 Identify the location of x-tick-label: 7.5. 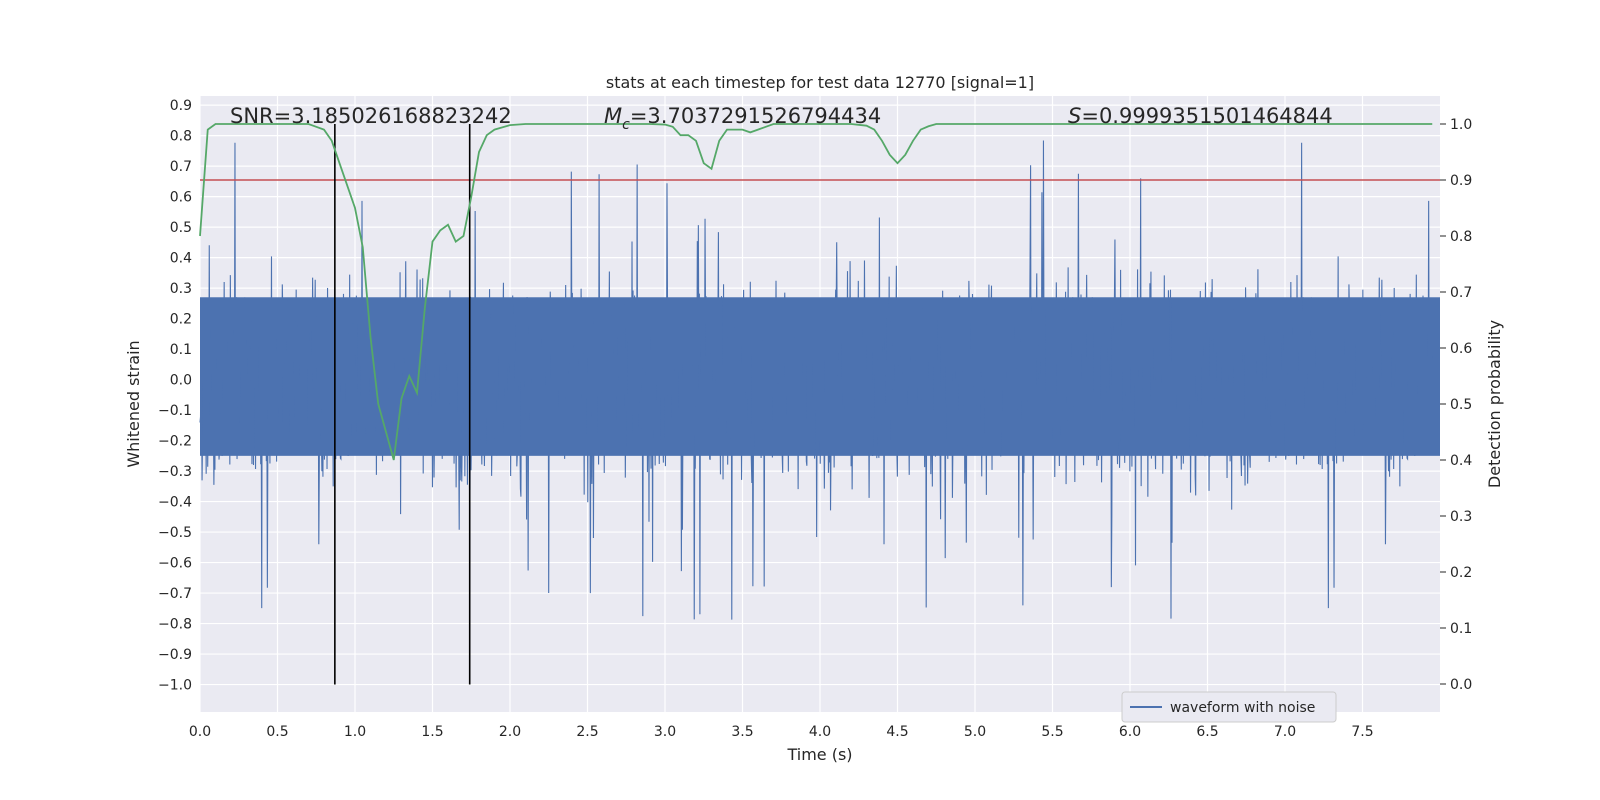
(1362, 732).